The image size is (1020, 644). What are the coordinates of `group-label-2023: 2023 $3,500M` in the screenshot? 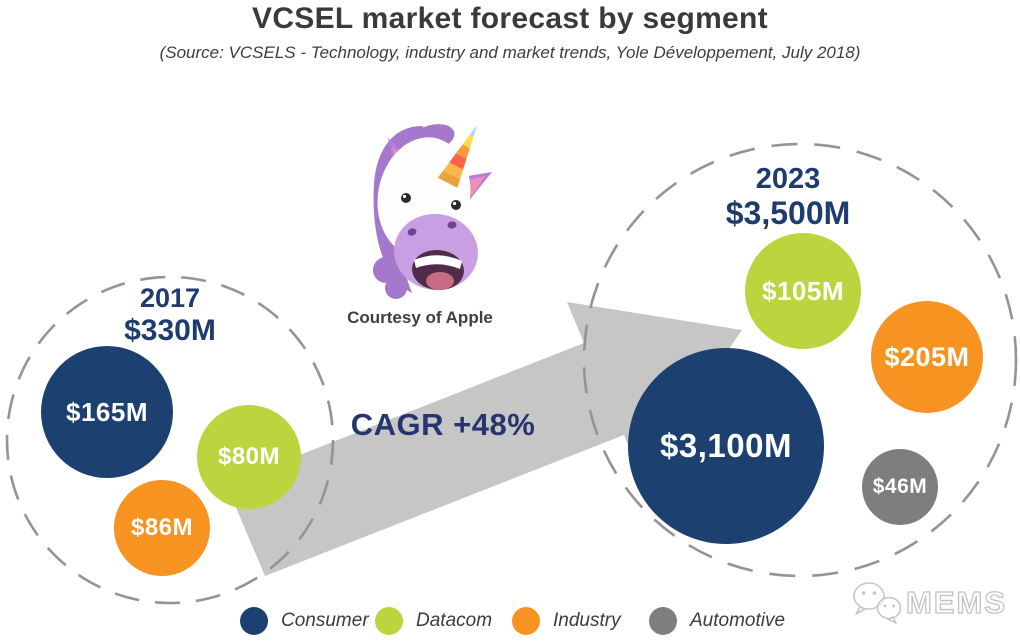 It's located at (788, 197).